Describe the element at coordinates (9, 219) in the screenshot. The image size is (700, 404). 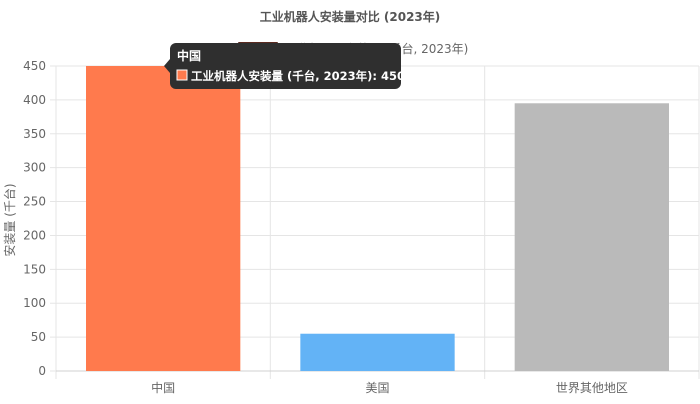
I see `y-axis-title: 安装量 (千台)` at that location.